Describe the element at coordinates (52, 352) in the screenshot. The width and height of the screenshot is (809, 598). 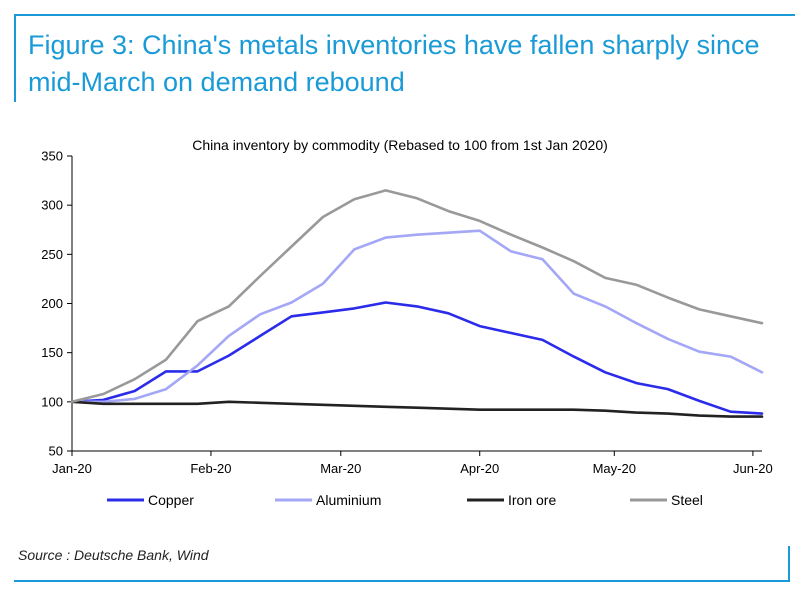
I see `y-tick-label-150: 150` at that location.